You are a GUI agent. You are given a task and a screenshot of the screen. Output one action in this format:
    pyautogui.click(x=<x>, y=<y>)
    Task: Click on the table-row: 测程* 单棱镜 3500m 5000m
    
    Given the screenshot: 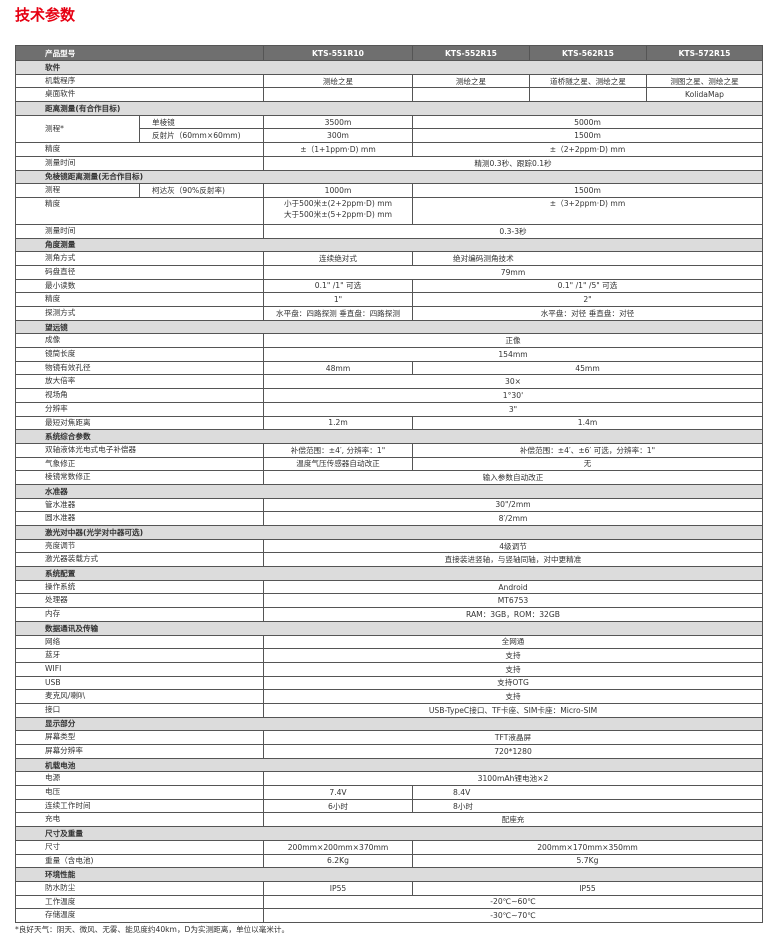 What is the action you would take?
    pyautogui.click(x=389, y=129)
    